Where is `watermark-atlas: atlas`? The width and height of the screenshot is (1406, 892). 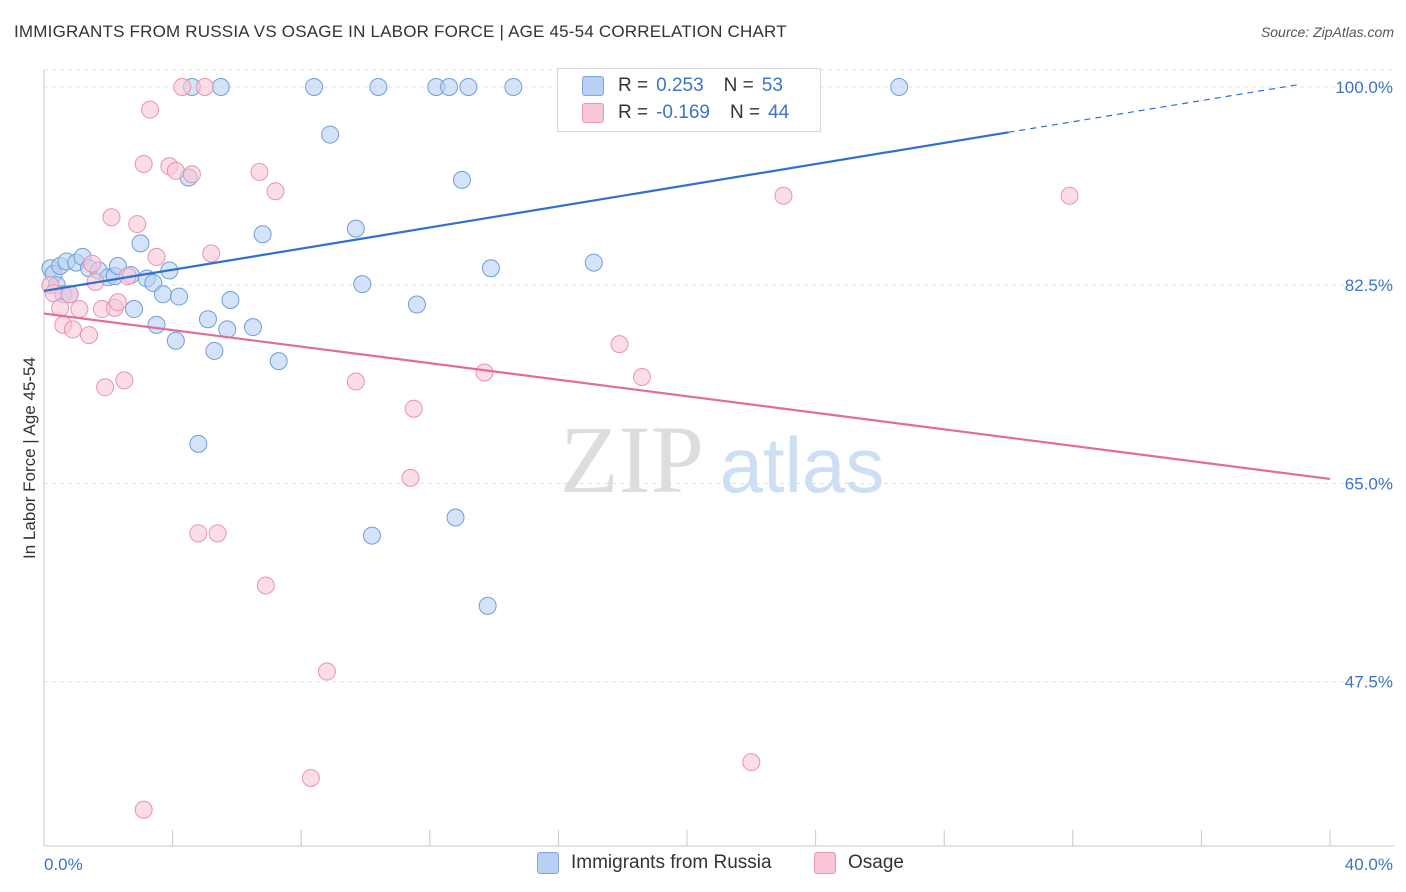 watermark-atlas: atlas is located at coordinates (802, 465).